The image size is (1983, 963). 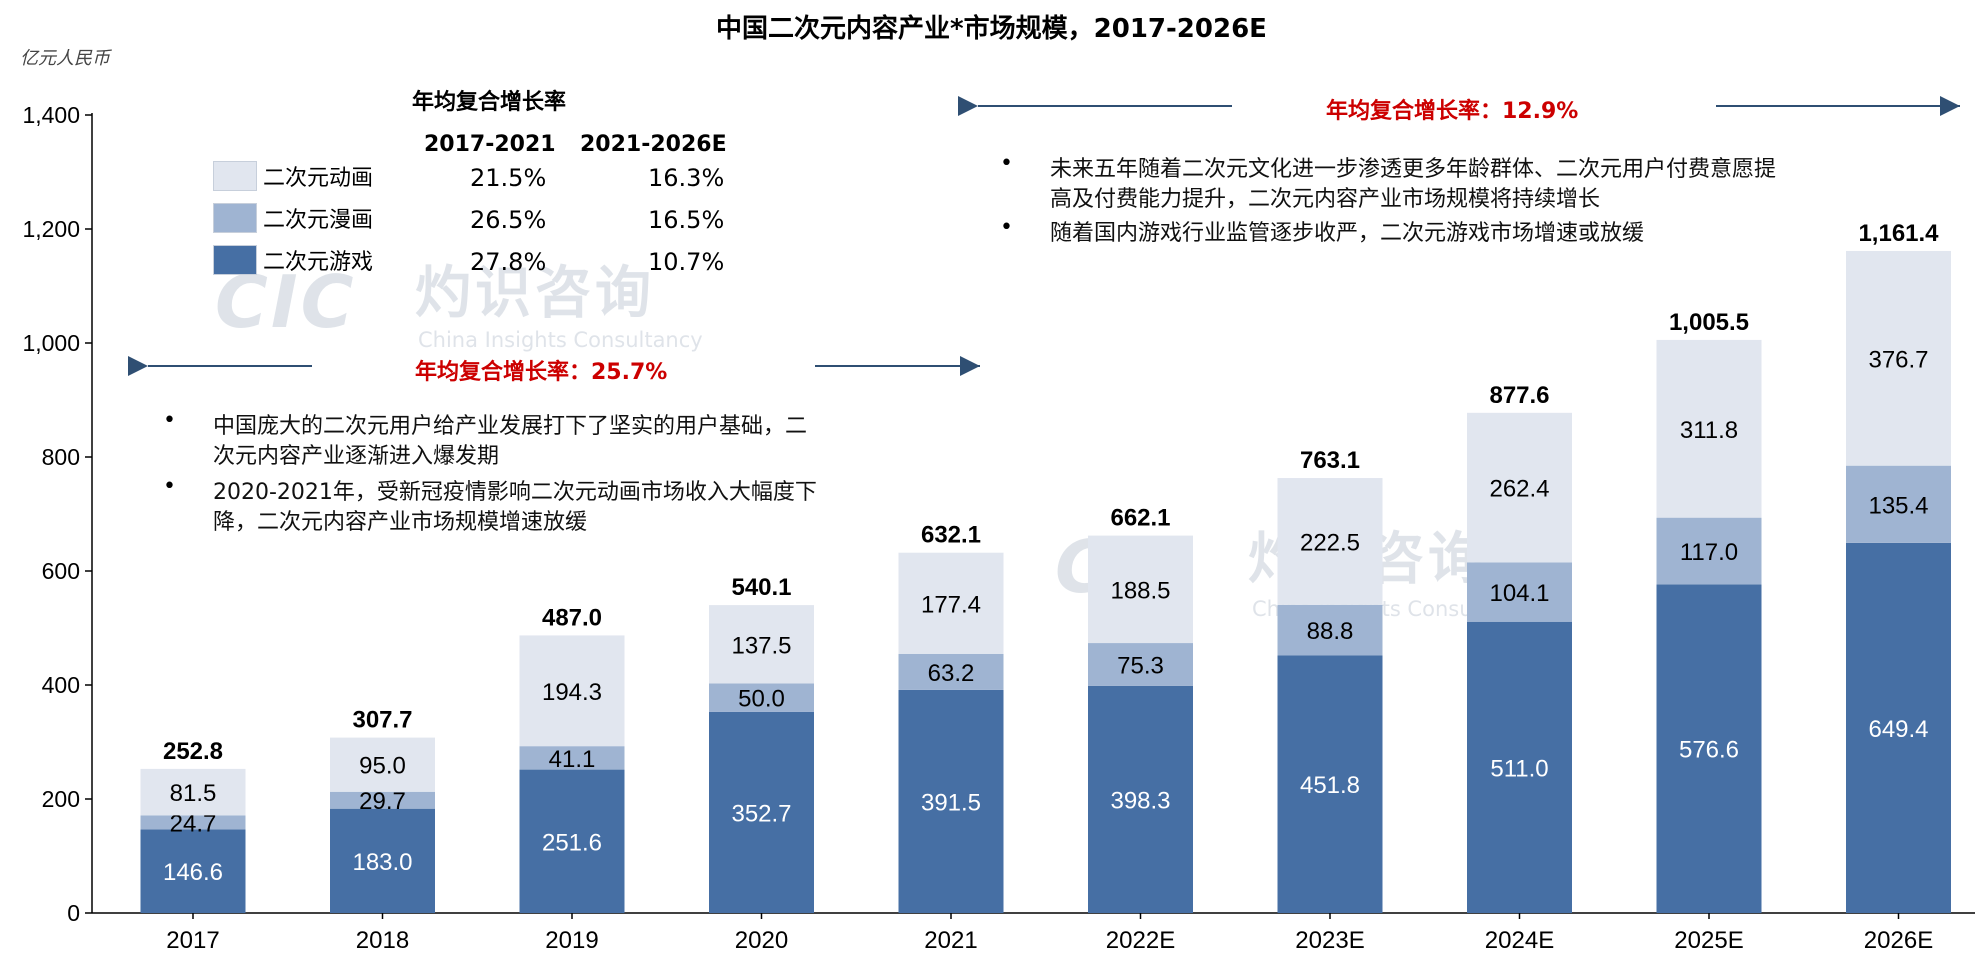 I want to click on data-label: 146.6, so click(x=193, y=872).